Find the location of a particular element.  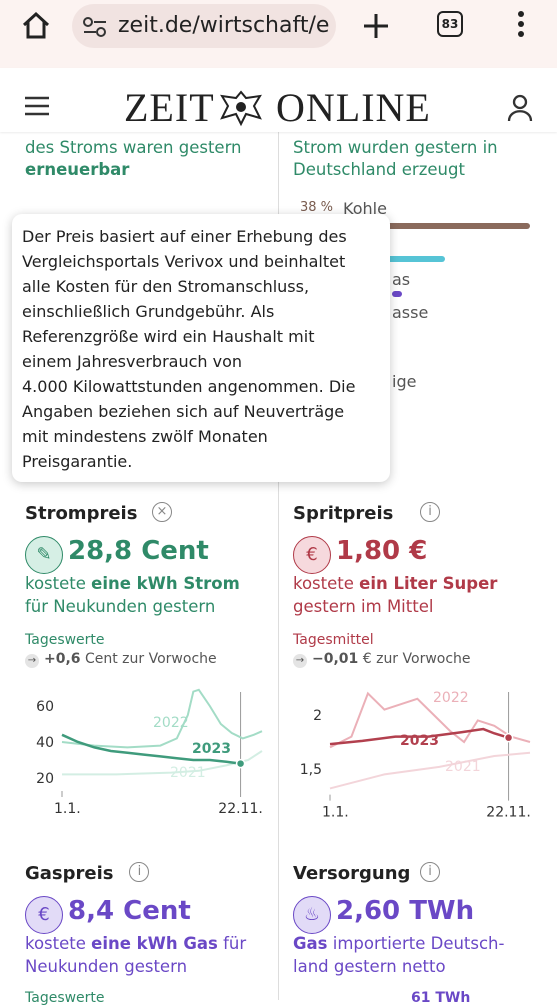

change-text: Cent zur Vorwoche is located at coordinates (148, 659).